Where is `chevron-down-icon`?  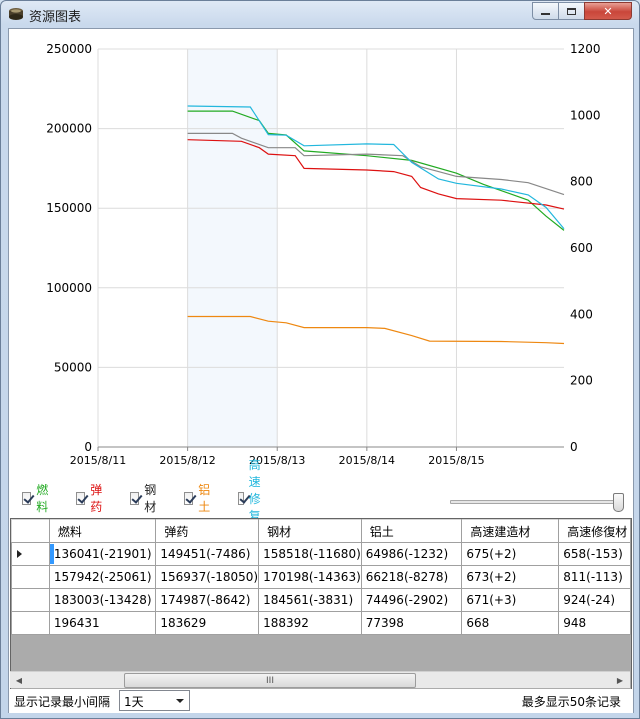
chevron-down-icon is located at coordinates (180, 701).